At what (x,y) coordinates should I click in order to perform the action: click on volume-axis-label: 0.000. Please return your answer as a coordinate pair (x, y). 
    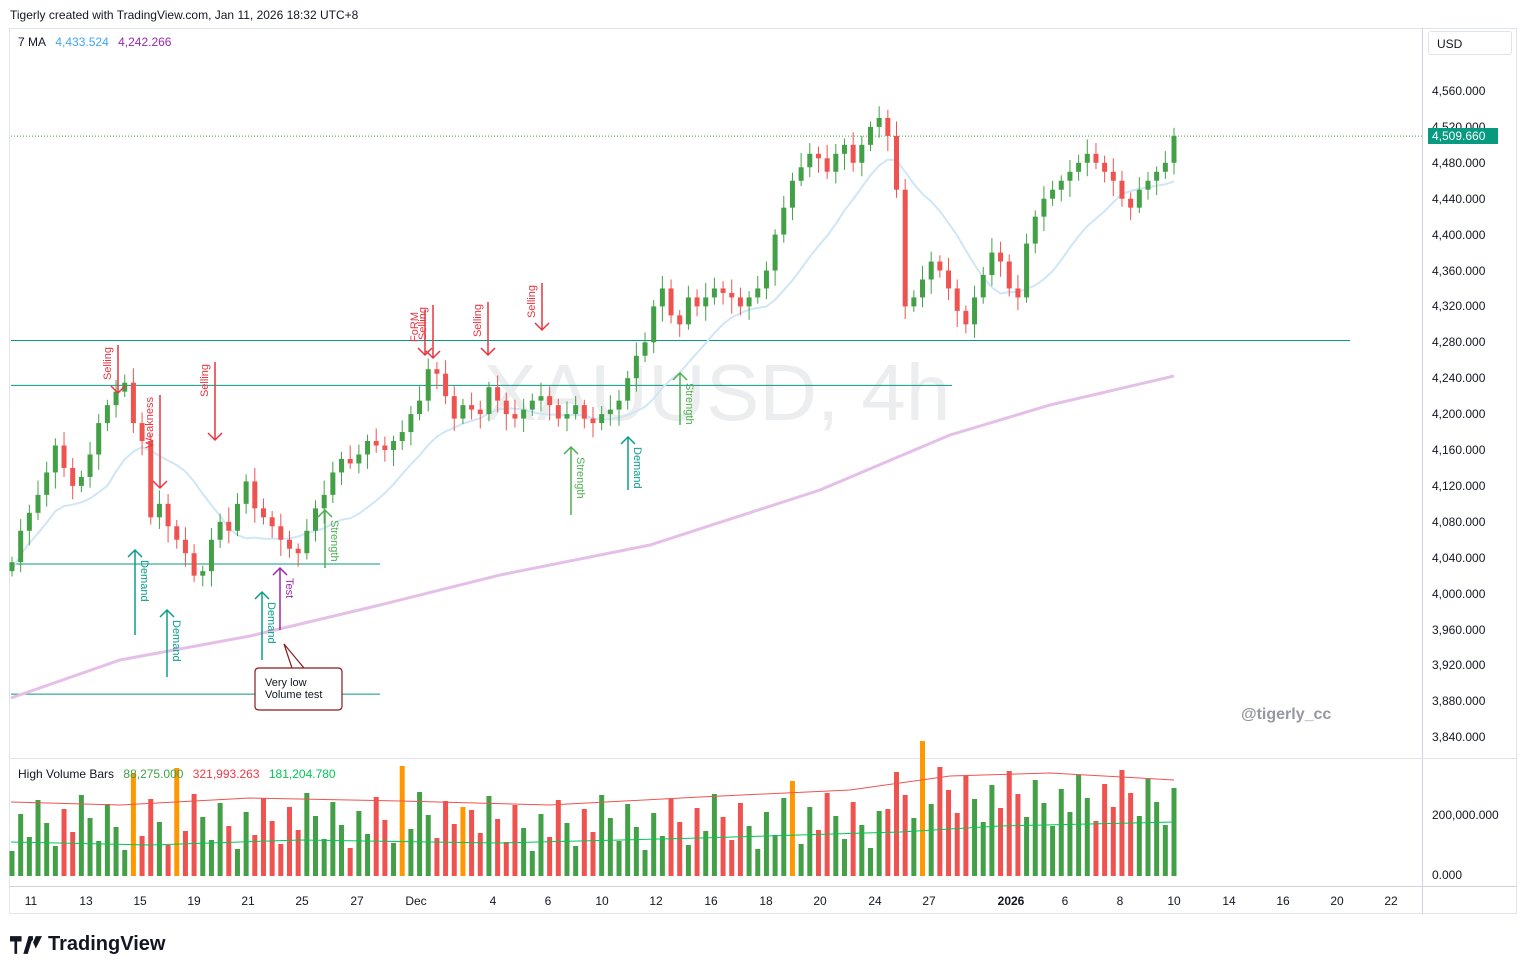
    Looking at the image, I should click on (1447, 875).